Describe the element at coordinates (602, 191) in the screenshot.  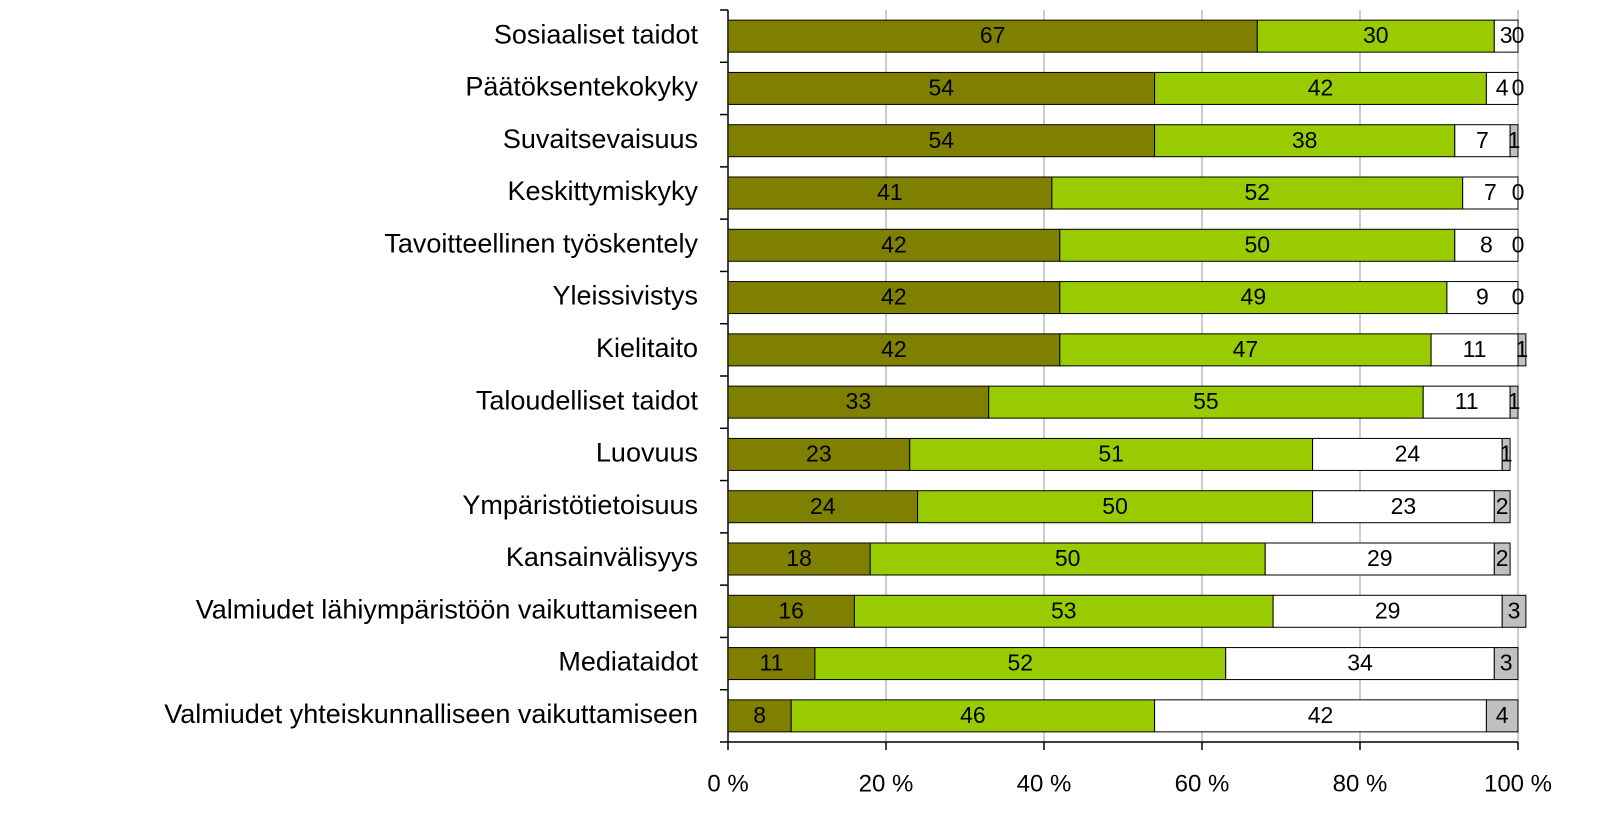
I see `category-label: Keskittymiskyky` at that location.